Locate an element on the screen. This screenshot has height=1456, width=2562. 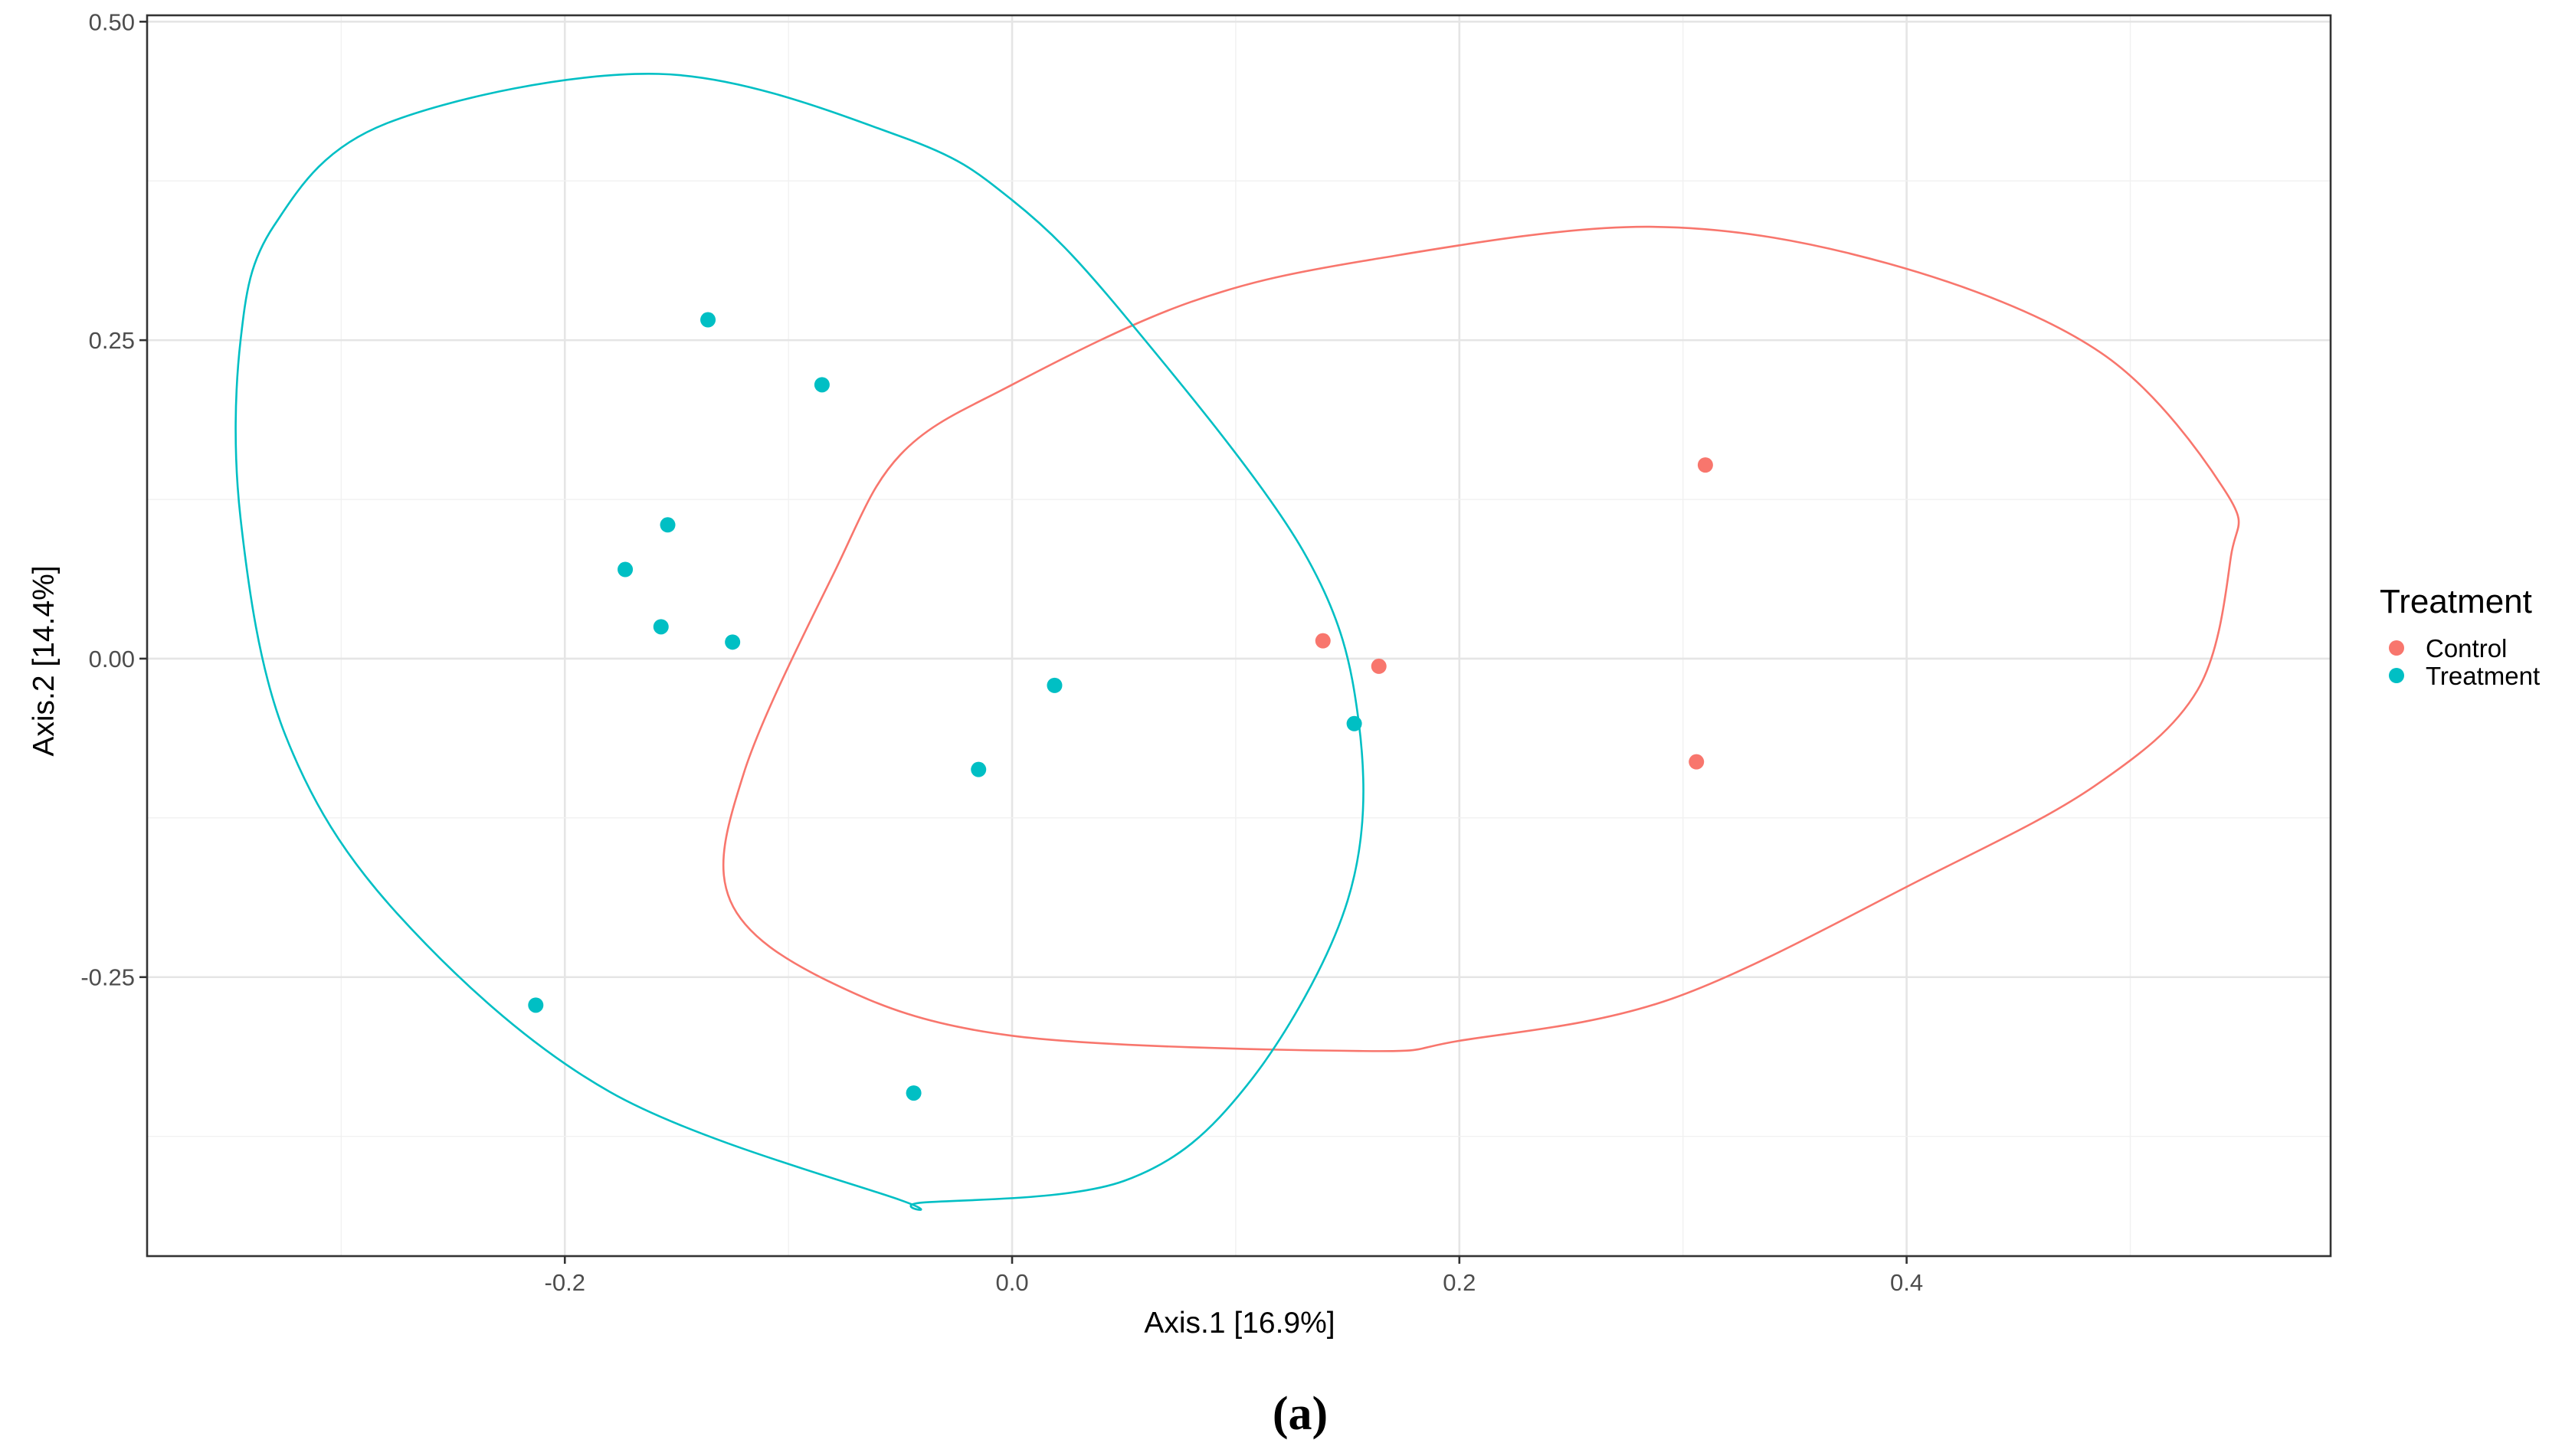
legend-title: Treatment is located at coordinates (2456, 601).